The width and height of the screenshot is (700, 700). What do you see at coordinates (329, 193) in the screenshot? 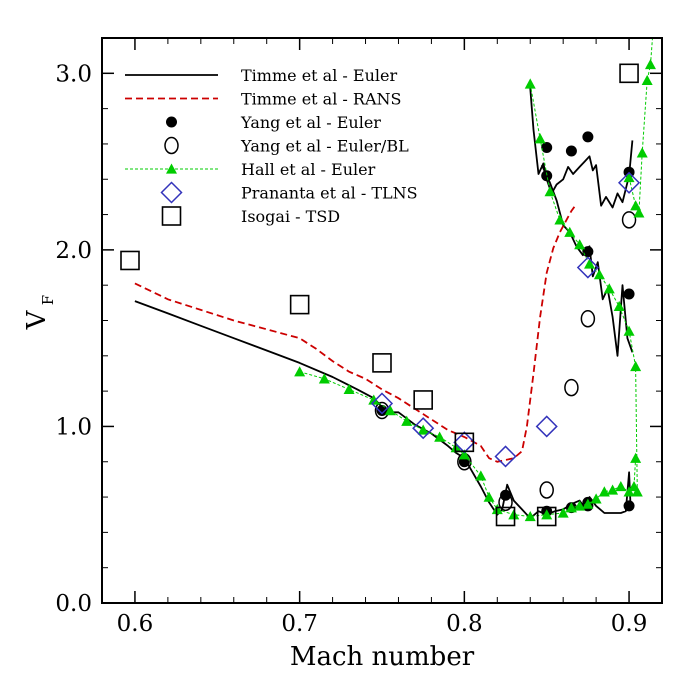
I see `legend-label: Prananta et al - TLNS` at bounding box center [329, 193].